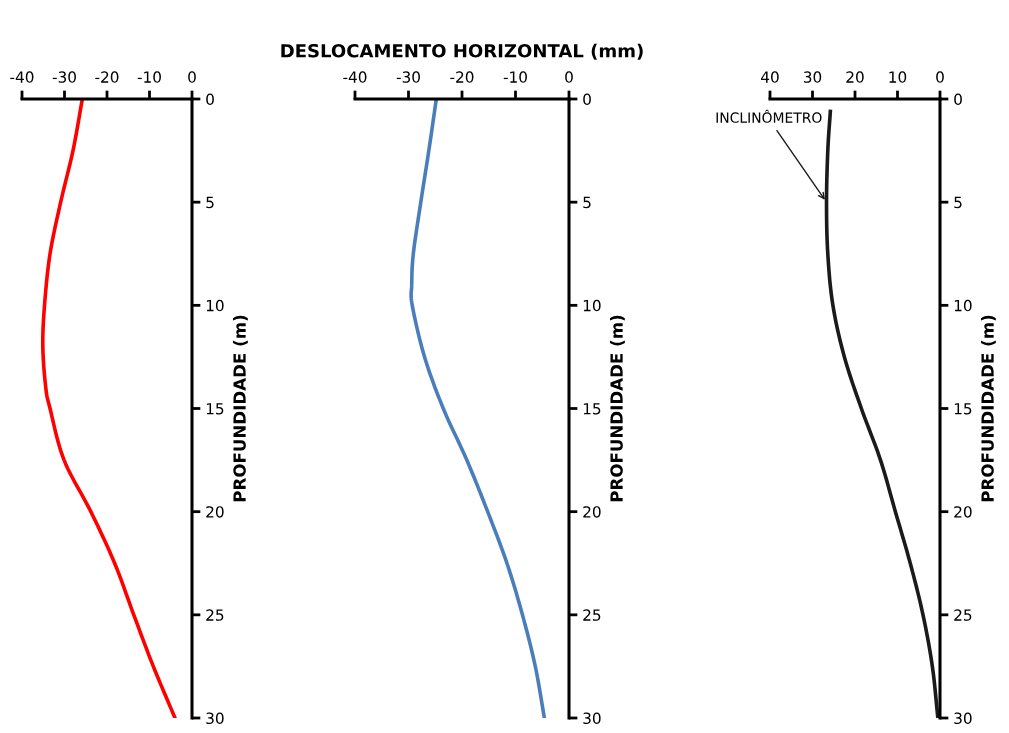 The width and height of the screenshot is (1009, 733). I want to click on x-tick-label: 40, so click(770, 77).